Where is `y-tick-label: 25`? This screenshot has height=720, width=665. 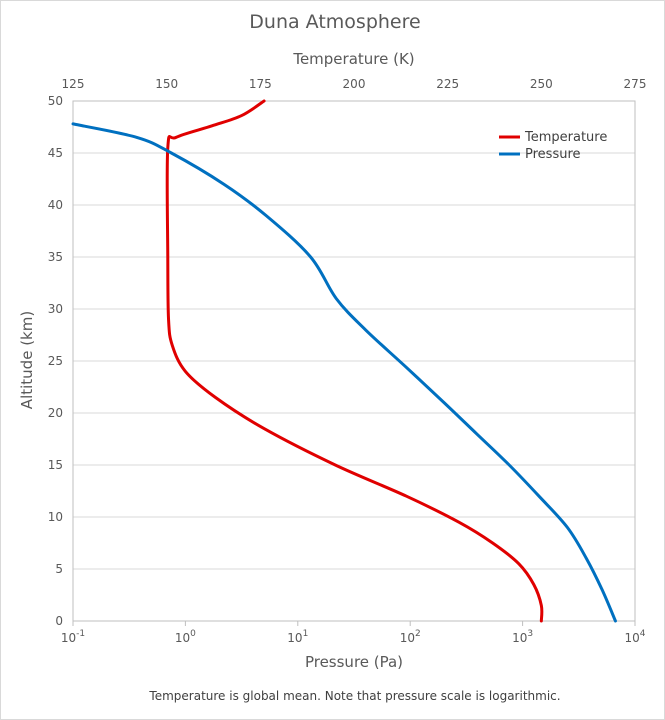 y-tick-label: 25 is located at coordinates (55, 361).